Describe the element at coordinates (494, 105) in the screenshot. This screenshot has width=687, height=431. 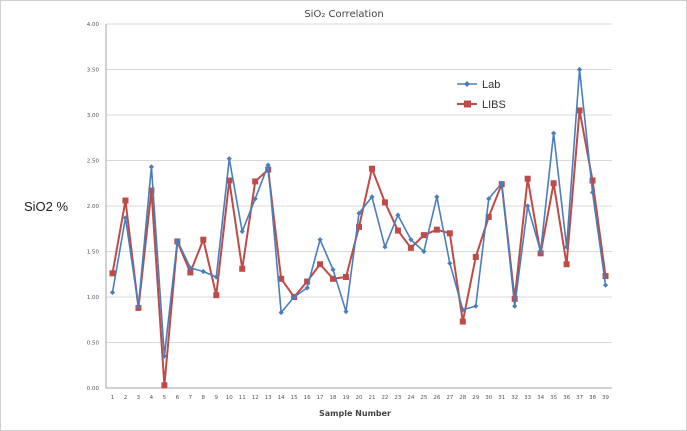
I see `legend-label: LIBS` at that location.